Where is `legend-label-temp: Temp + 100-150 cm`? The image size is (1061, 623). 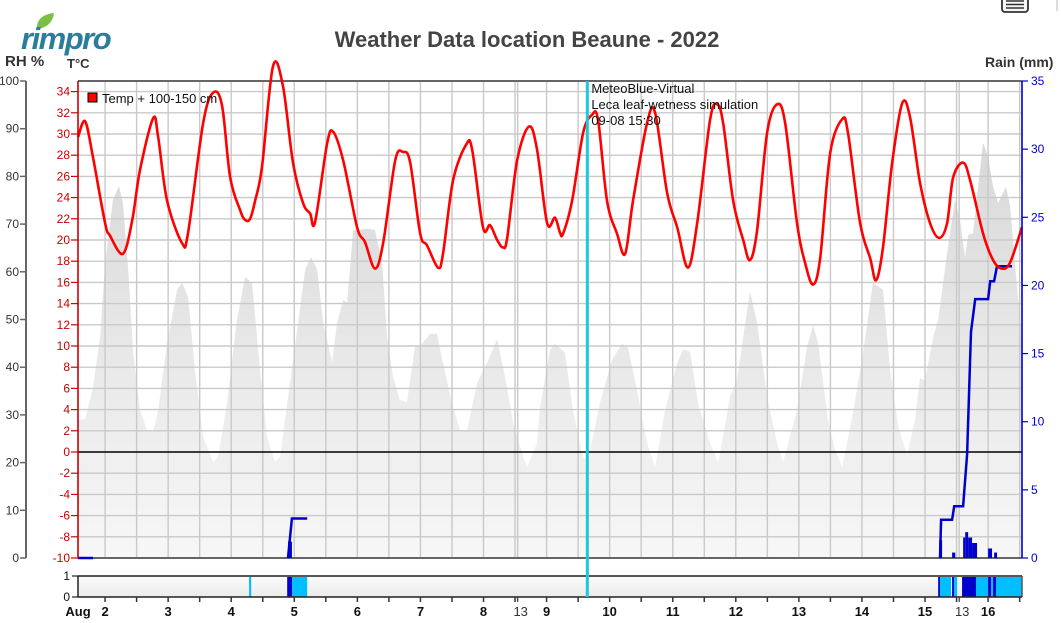 legend-label-temp: Temp + 100-150 cm is located at coordinates (159, 98).